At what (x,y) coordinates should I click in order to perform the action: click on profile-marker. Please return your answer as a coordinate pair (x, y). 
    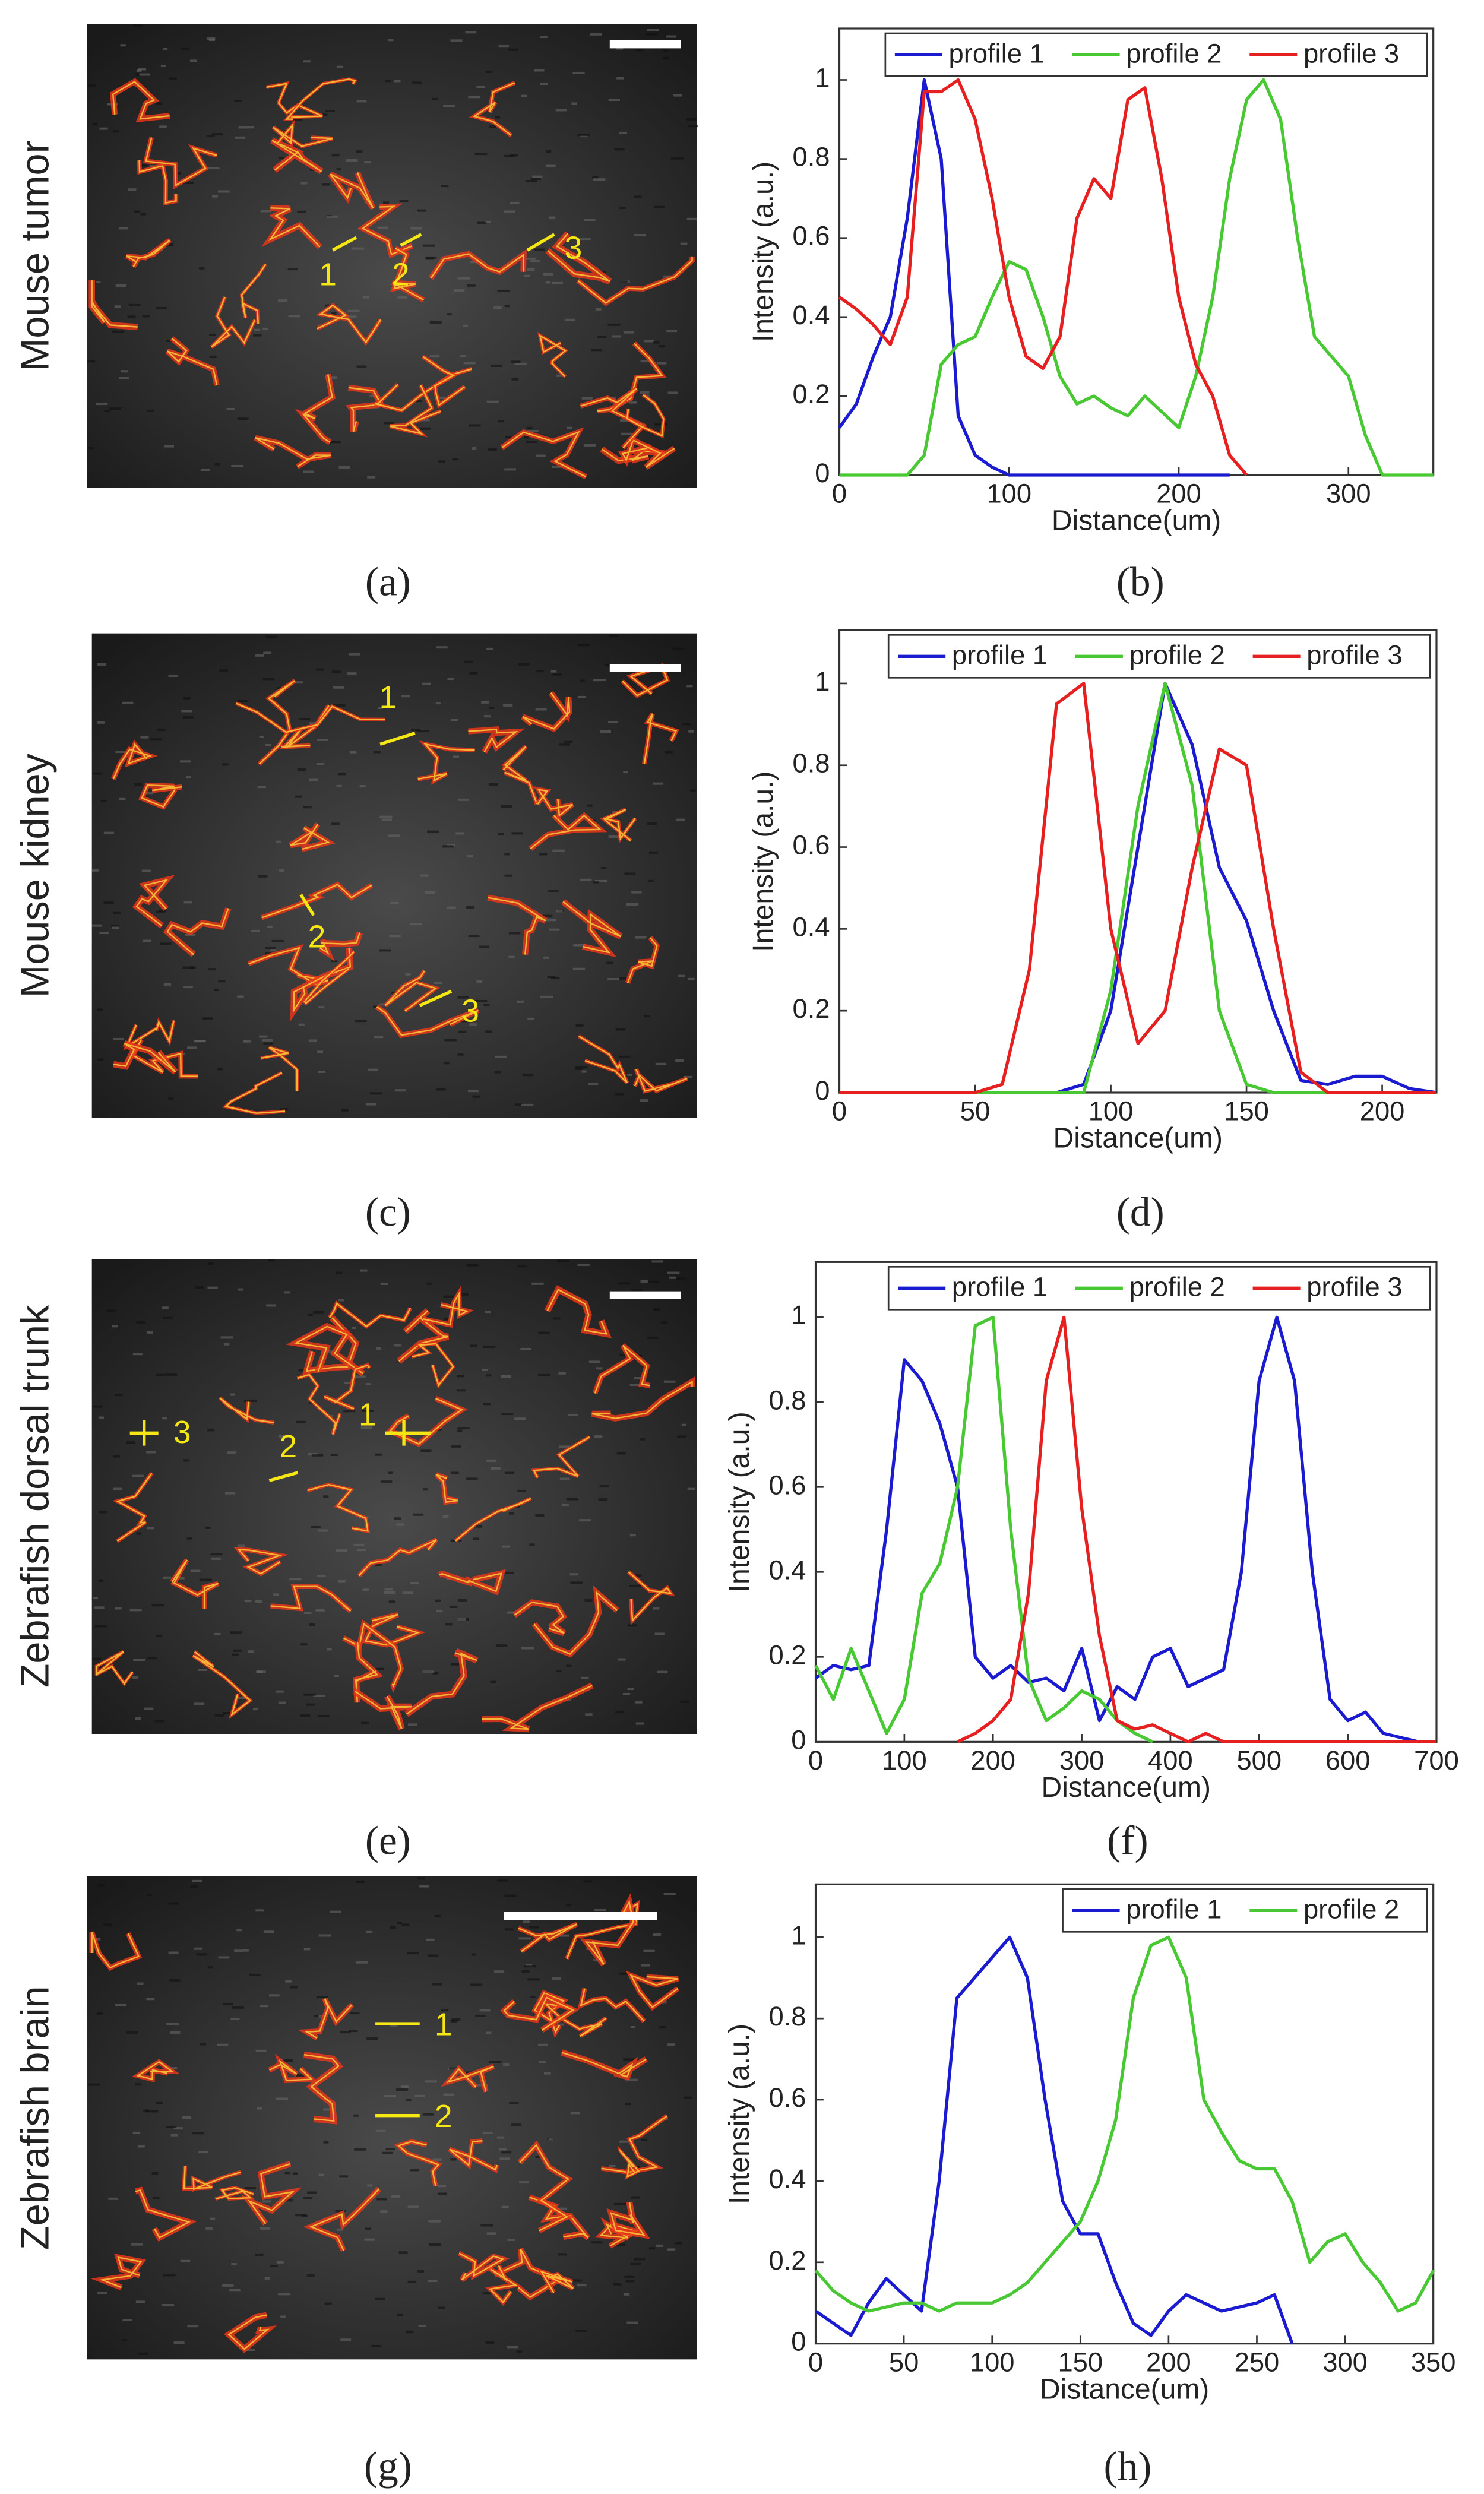
    Looking at the image, I should click on (436, 998).